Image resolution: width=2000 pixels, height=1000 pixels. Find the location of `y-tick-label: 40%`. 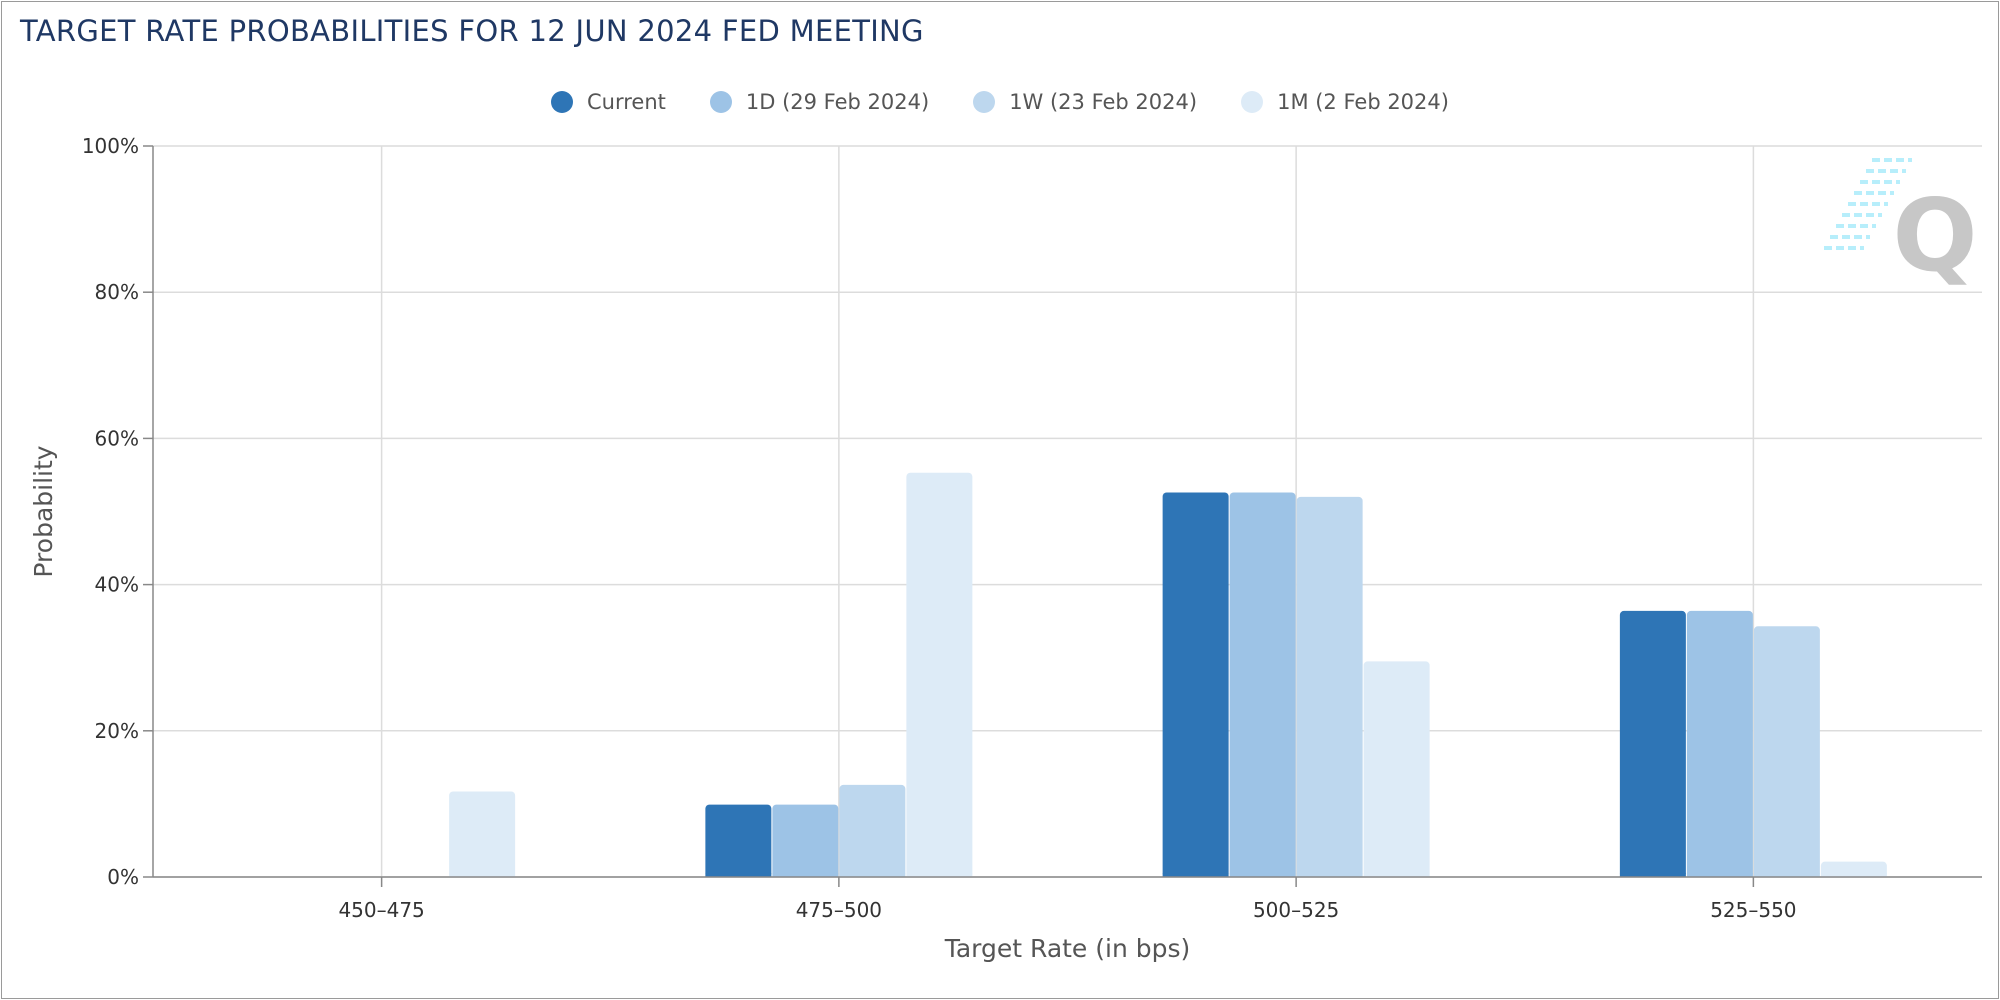

y-tick-label: 40% is located at coordinates (117, 585).